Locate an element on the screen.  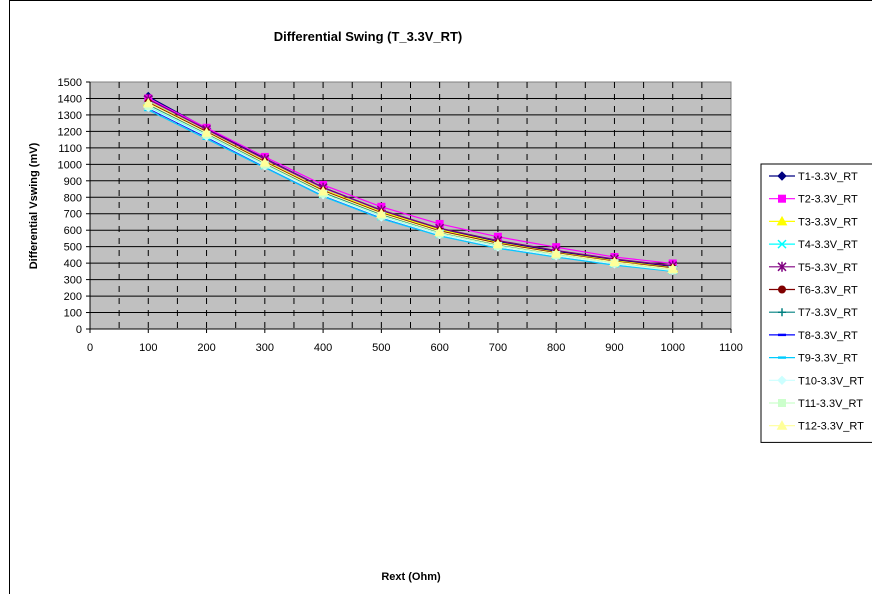
x-axis-label: Rext (Ohm) is located at coordinates (411, 577).